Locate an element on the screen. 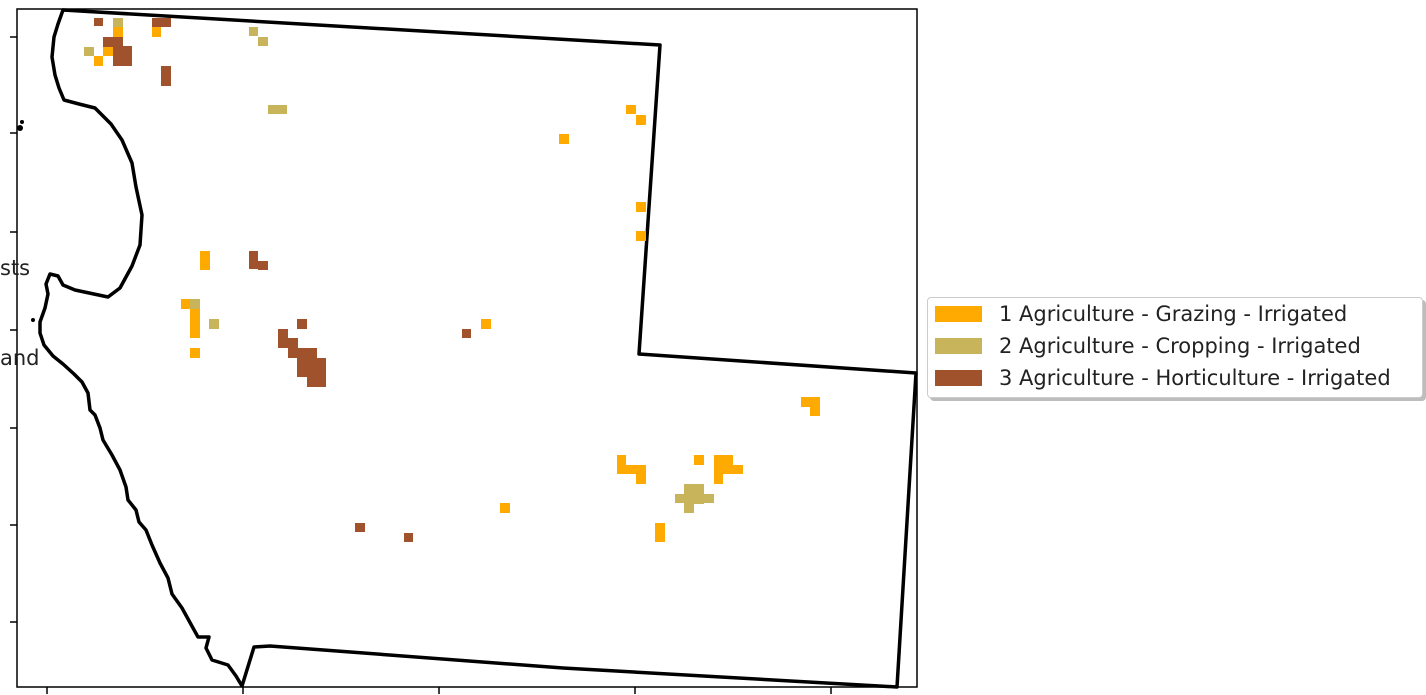 The width and height of the screenshot is (1426, 695). x-axis-ticks is located at coordinates (439, 690).